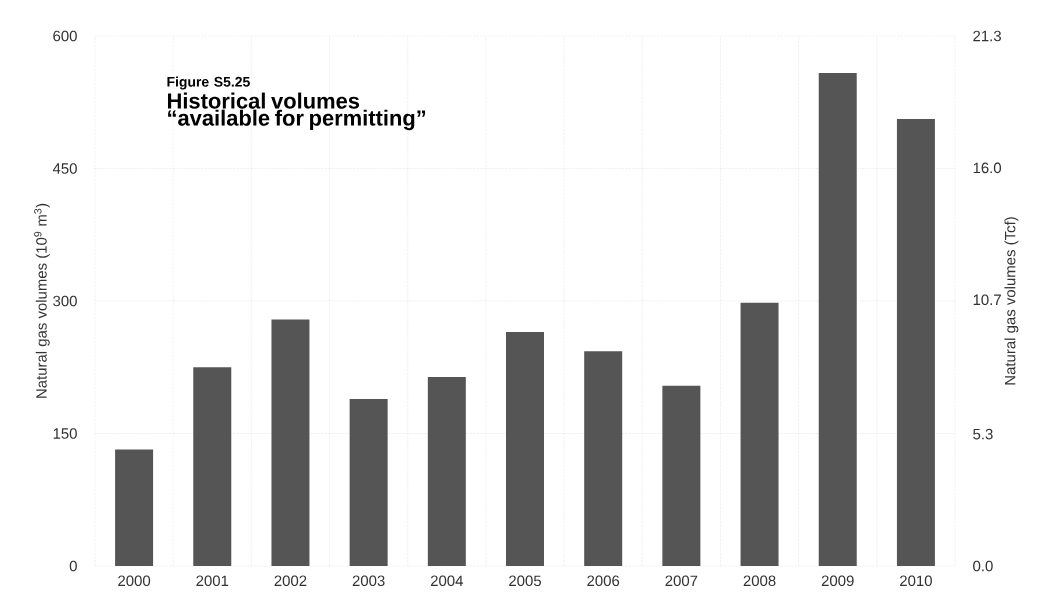 Image resolution: width=1044 pixels, height=611 pixels. Describe the element at coordinates (987, 168) in the screenshot. I see `y2-tick-label: 16.0` at that location.